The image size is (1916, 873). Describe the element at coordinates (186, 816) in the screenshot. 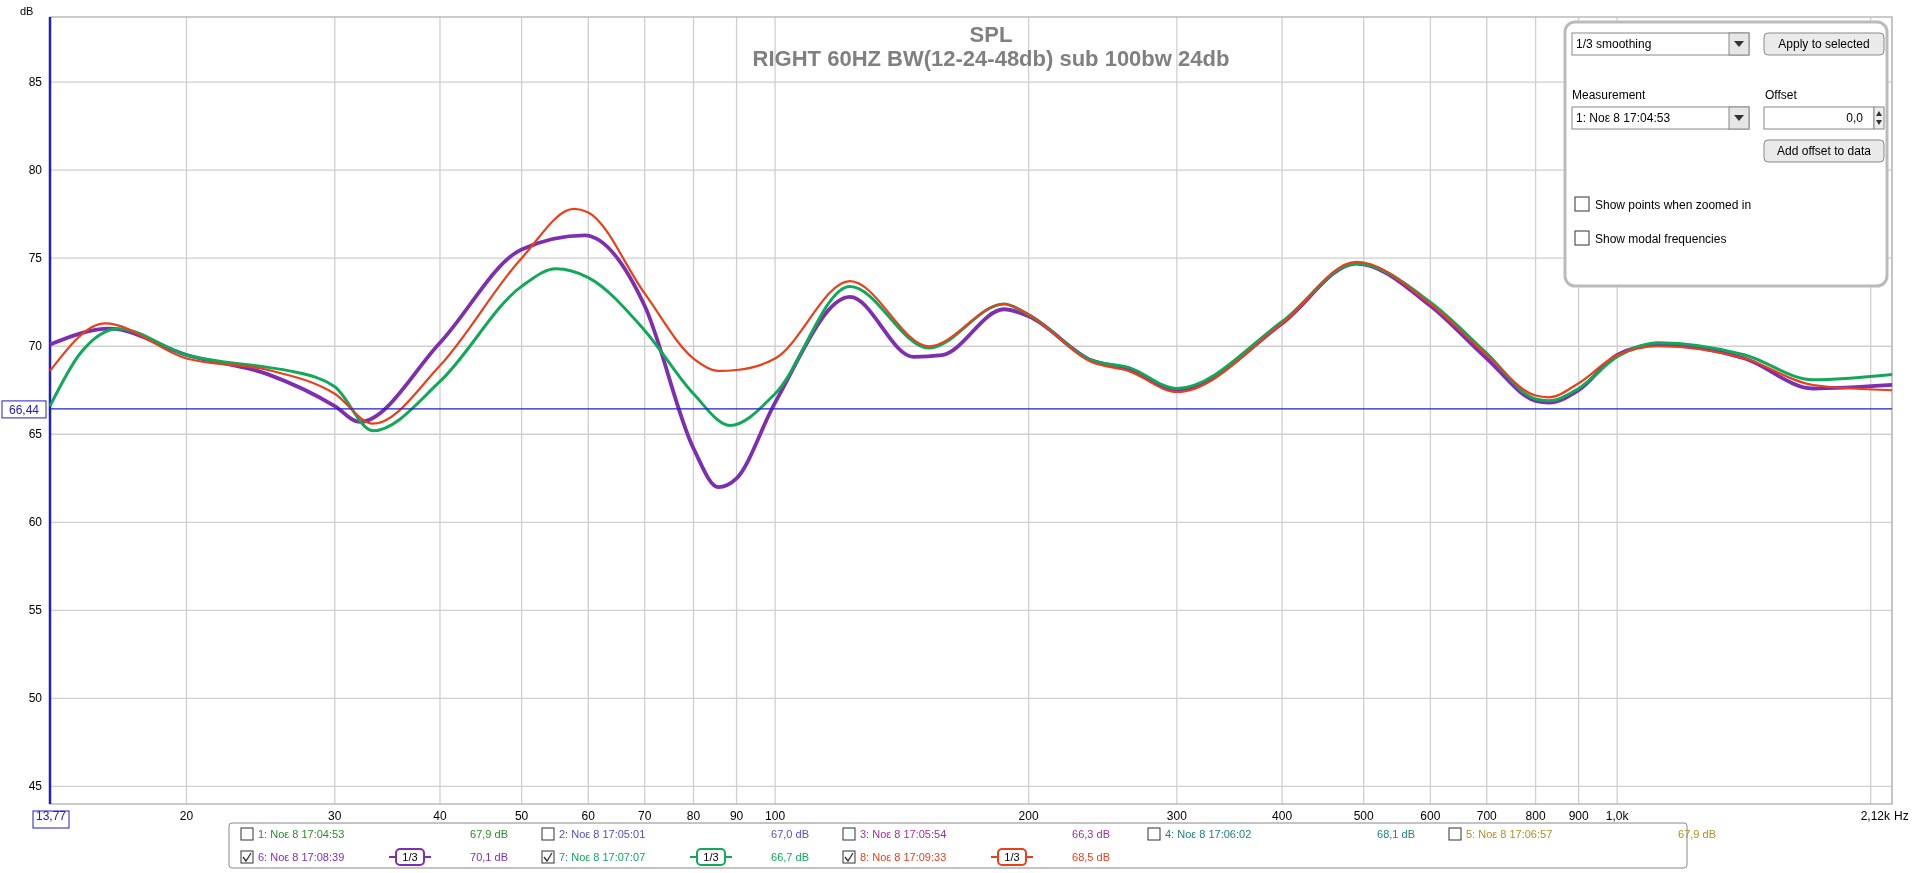

I see `x-tick-label: 20` at that location.